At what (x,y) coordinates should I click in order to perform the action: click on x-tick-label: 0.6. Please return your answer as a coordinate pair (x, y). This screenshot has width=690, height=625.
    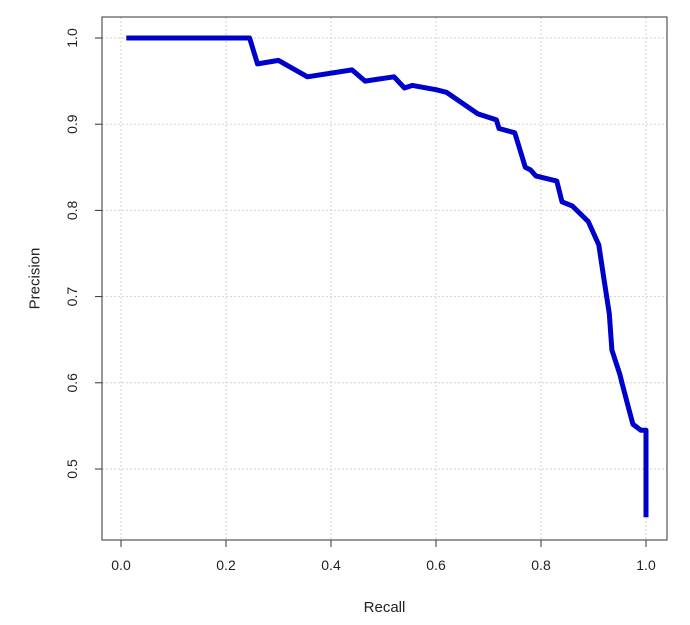
    Looking at the image, I should click on (436, 565).